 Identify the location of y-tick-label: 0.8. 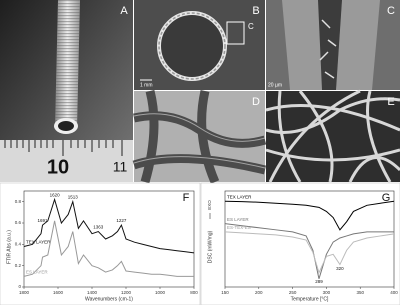
(18, 201).